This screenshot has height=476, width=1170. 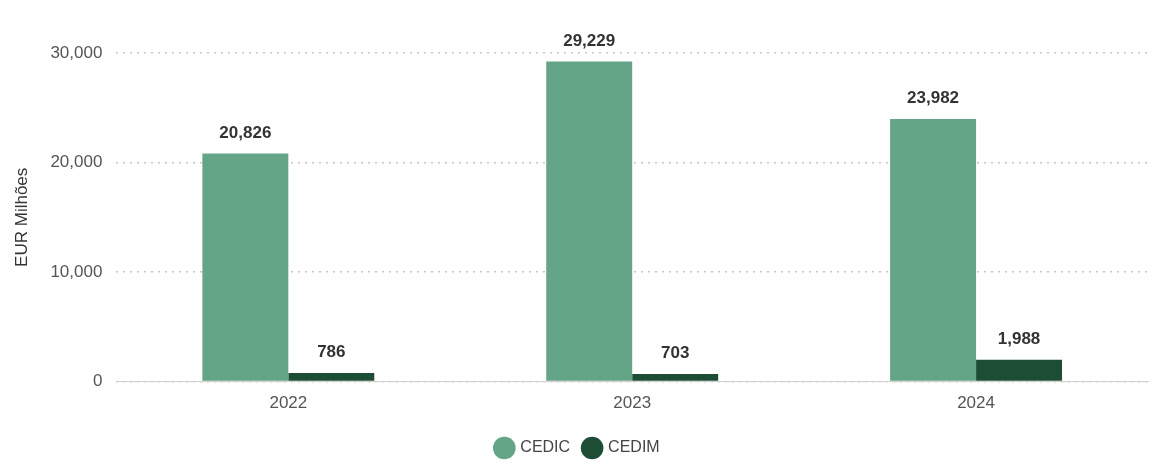 What do you see at coordinates (545, 447) in the screenshot?
I see `legend-label: CEDIC` at bounding box center [545, 447].